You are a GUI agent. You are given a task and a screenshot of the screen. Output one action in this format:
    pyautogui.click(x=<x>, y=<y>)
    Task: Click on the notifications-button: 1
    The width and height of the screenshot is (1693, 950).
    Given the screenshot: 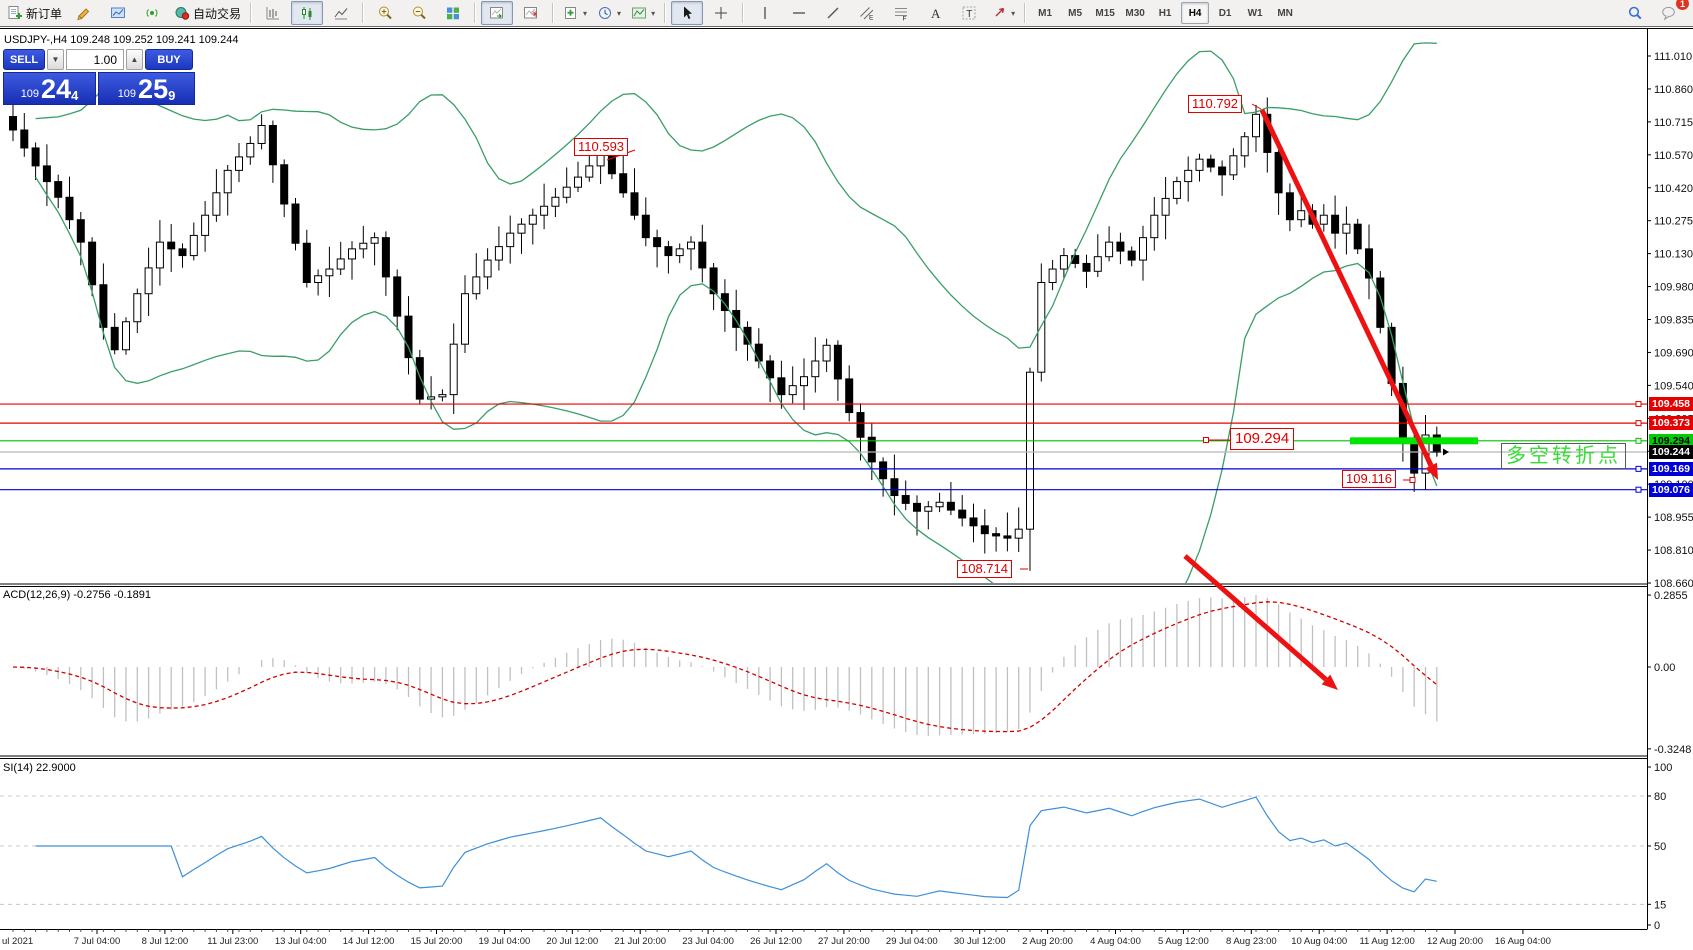 What is the action you would take?
    pyautogui.click(x=1671, y=12)
    